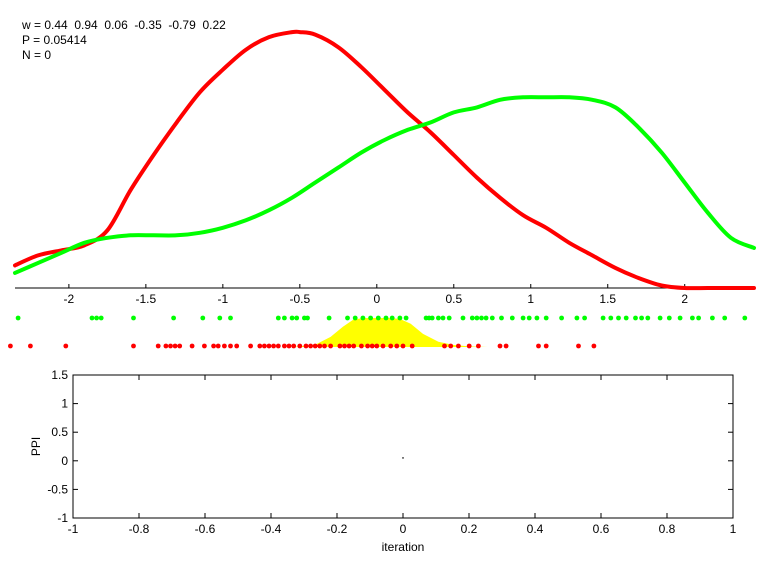 Image resolution: width=769 pixels, height=576 pixels. What do you see at coordinates (73, 529) in the screenshot?
I see `ppi-x-tick-label: -1` at bounding box center [73, 529].